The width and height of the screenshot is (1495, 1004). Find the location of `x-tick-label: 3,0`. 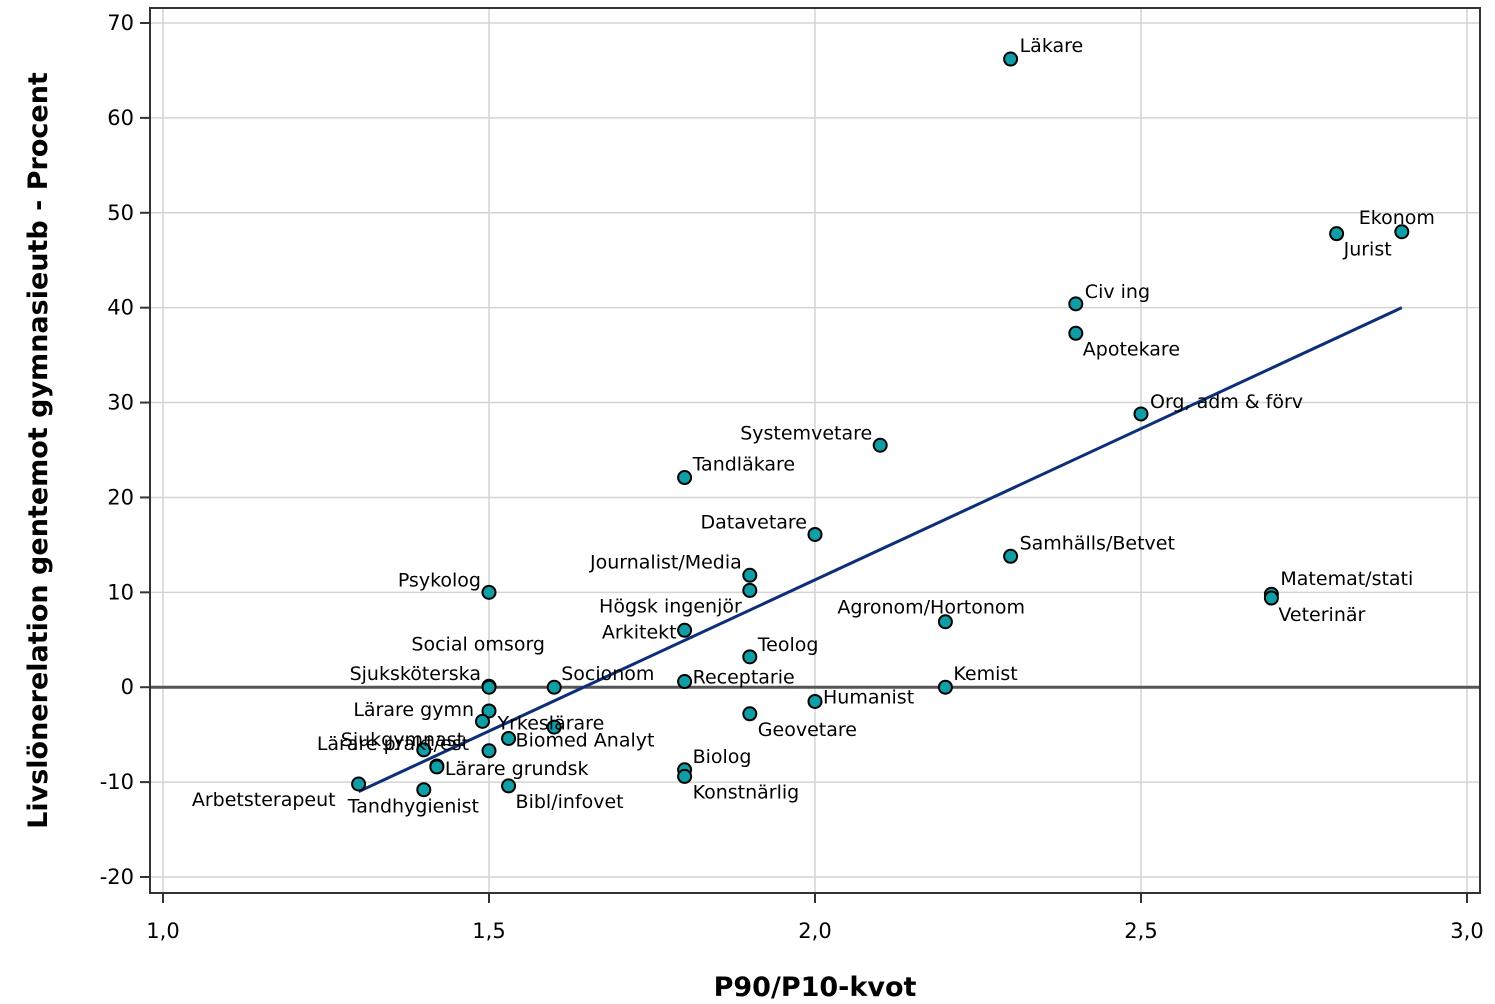

x-tick-label: 3,0 is located at coordinates (1466, 931).